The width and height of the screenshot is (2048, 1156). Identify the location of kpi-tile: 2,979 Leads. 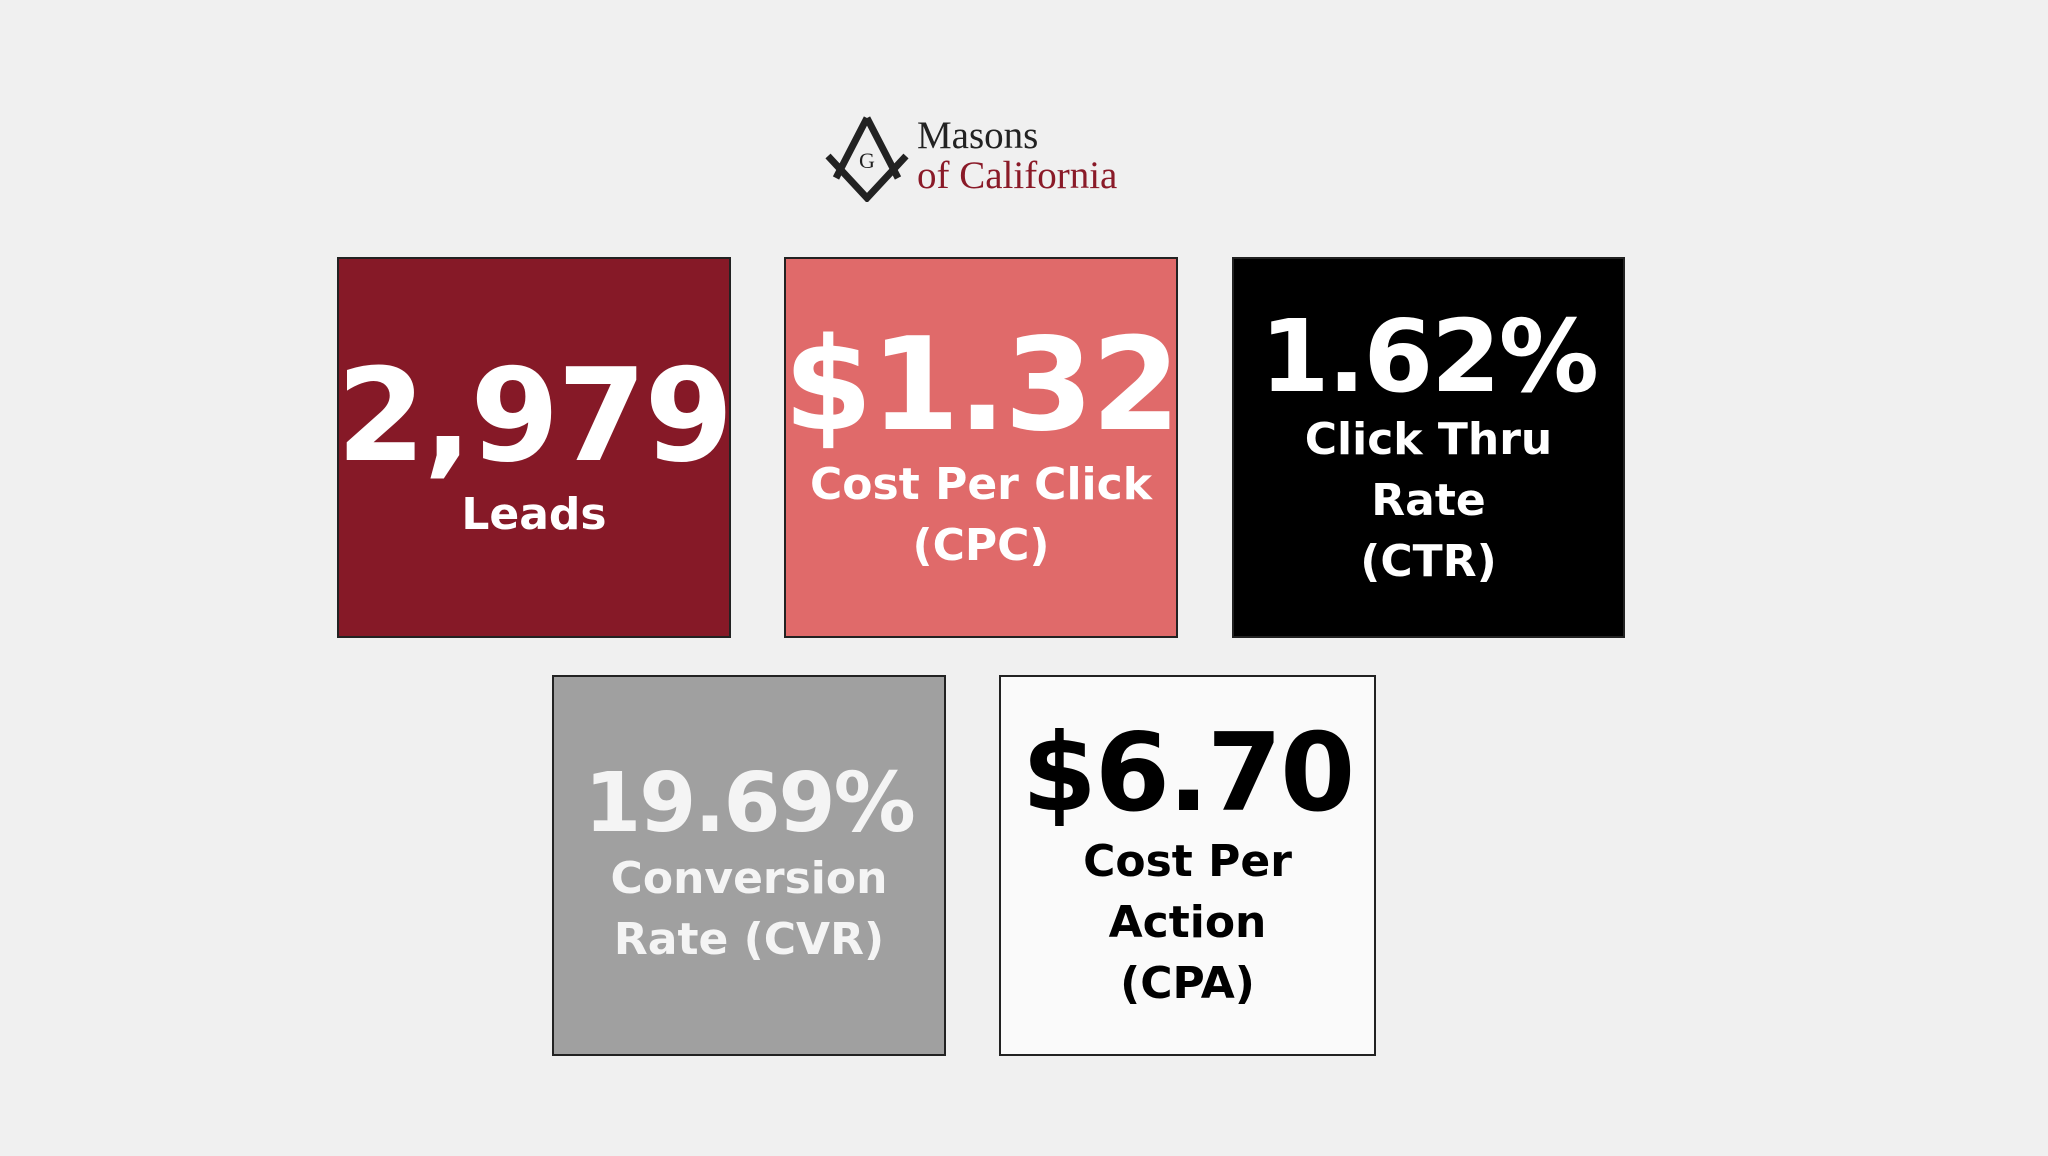
(535, 447).